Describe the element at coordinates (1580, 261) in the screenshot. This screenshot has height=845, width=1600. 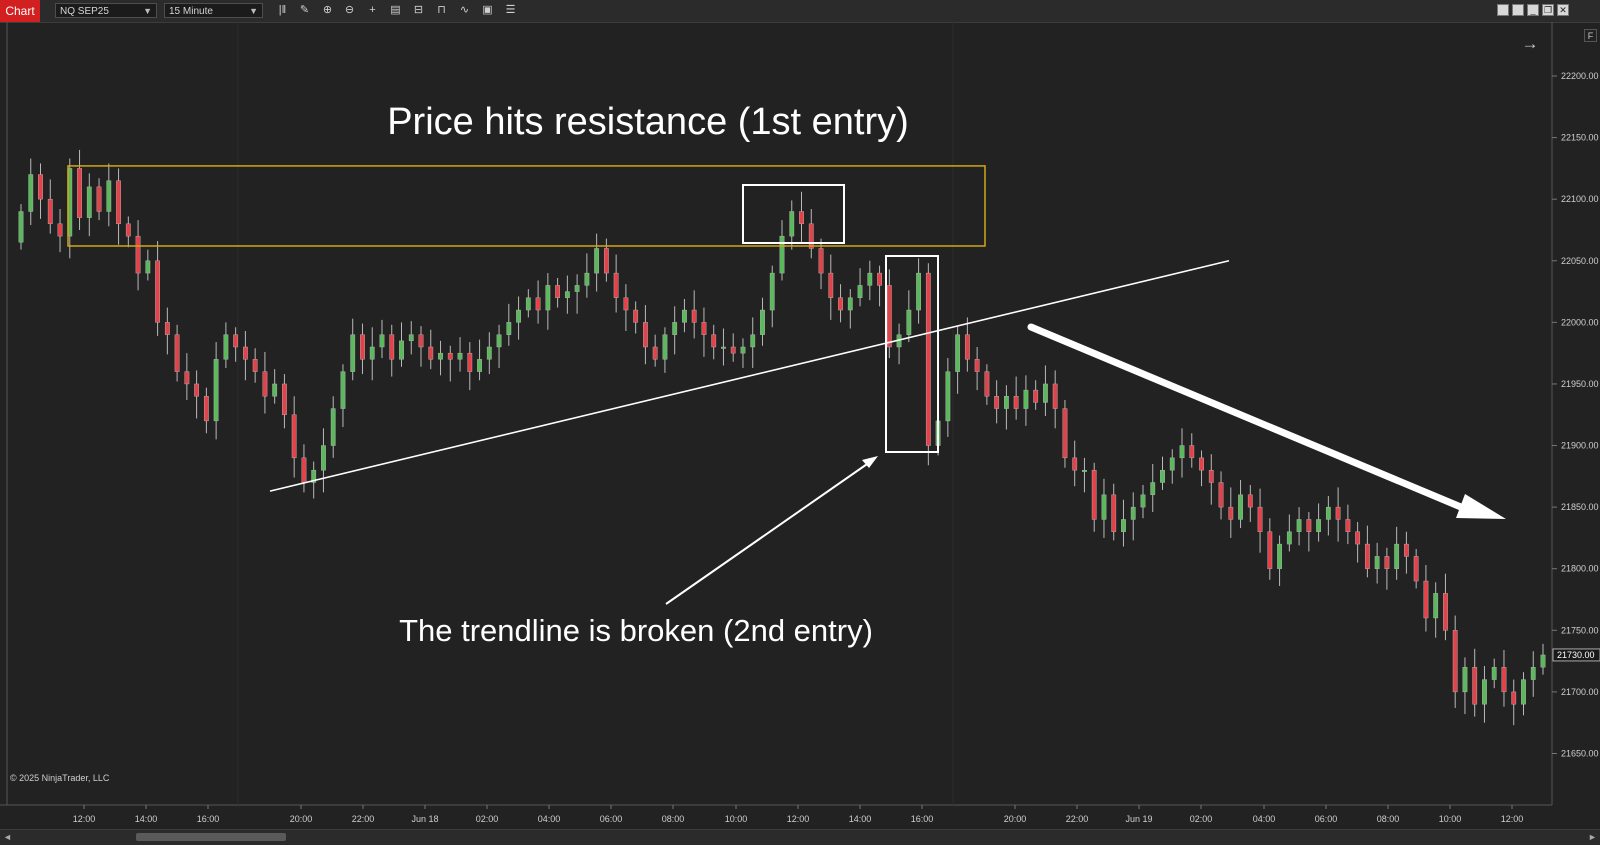
I see `price-tick-label: 22050.00` at that location.